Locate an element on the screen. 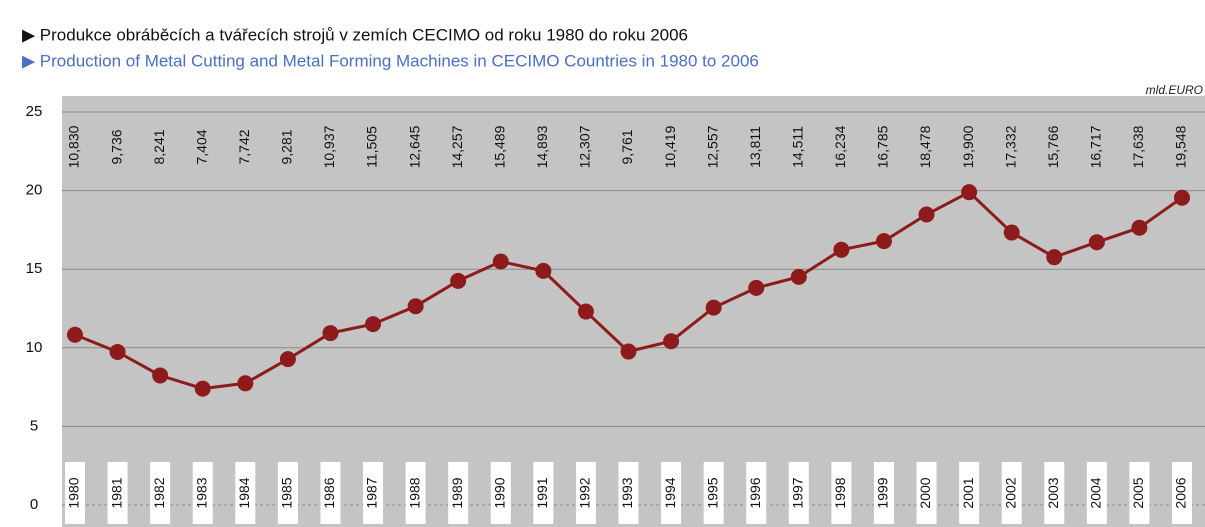  x-tick-label: 1989 is located at coordinates (457, 492).